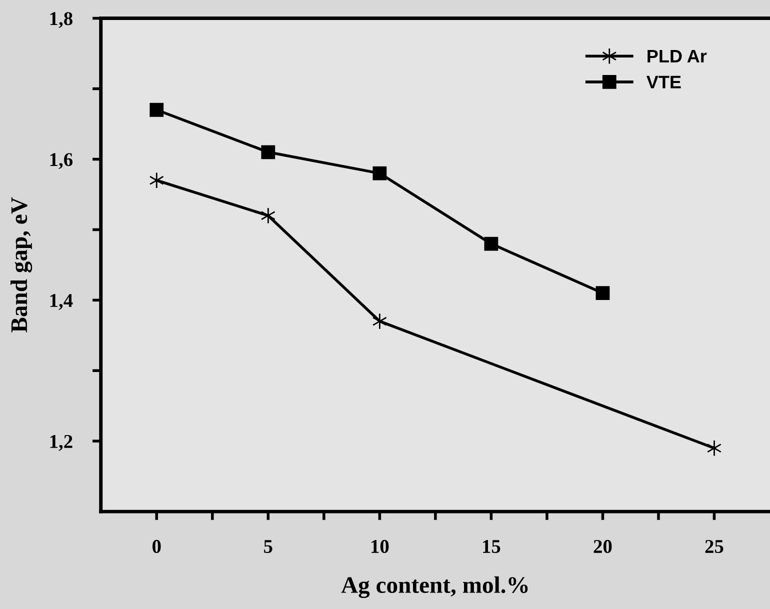 This screenshot has width=770, height=609. What do you see at coordinates (491, 547) in the screenshot?
I see `x-tick-label: 15` at bounding box center [491, 547].